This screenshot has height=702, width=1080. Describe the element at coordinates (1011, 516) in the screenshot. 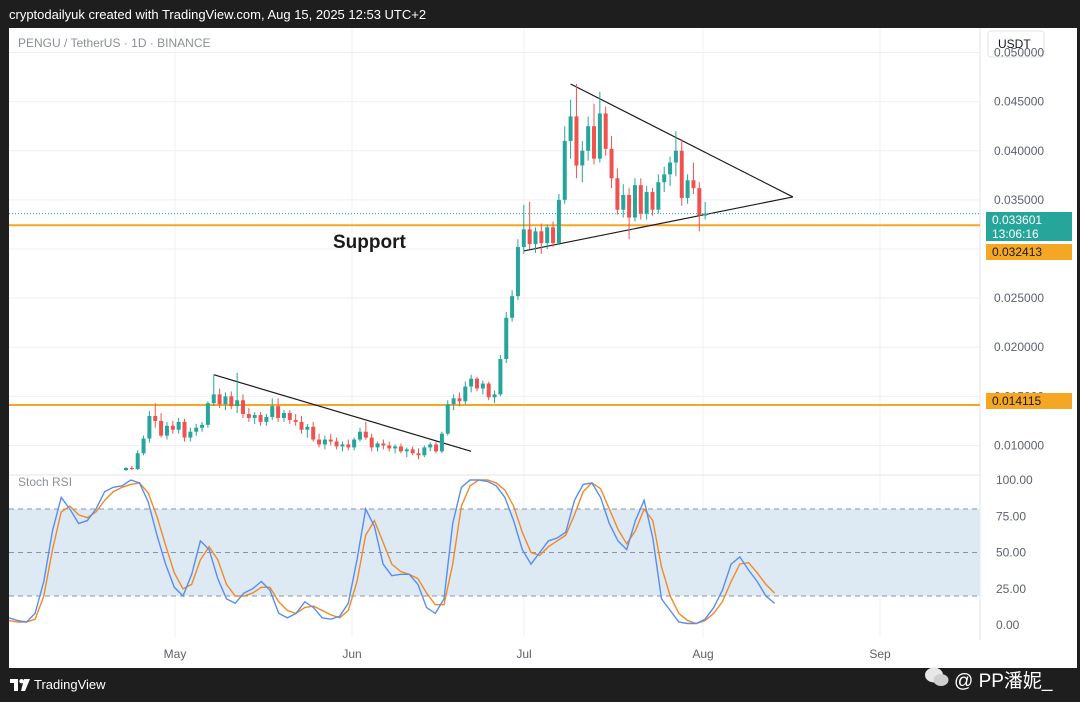

I see `stoch-tick-label: 75.00` at that location.